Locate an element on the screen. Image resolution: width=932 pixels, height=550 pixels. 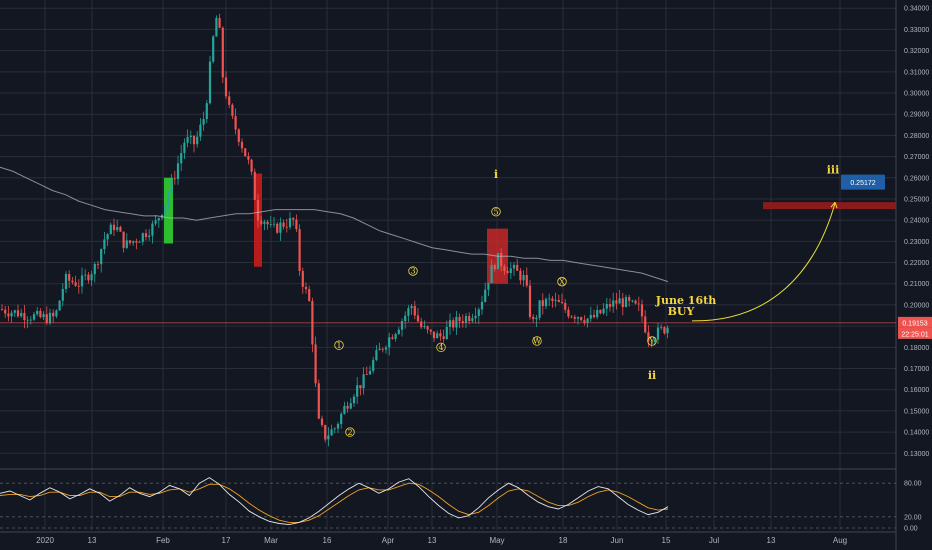
date-tick-label: Apr is located at coordinates (388, 540).